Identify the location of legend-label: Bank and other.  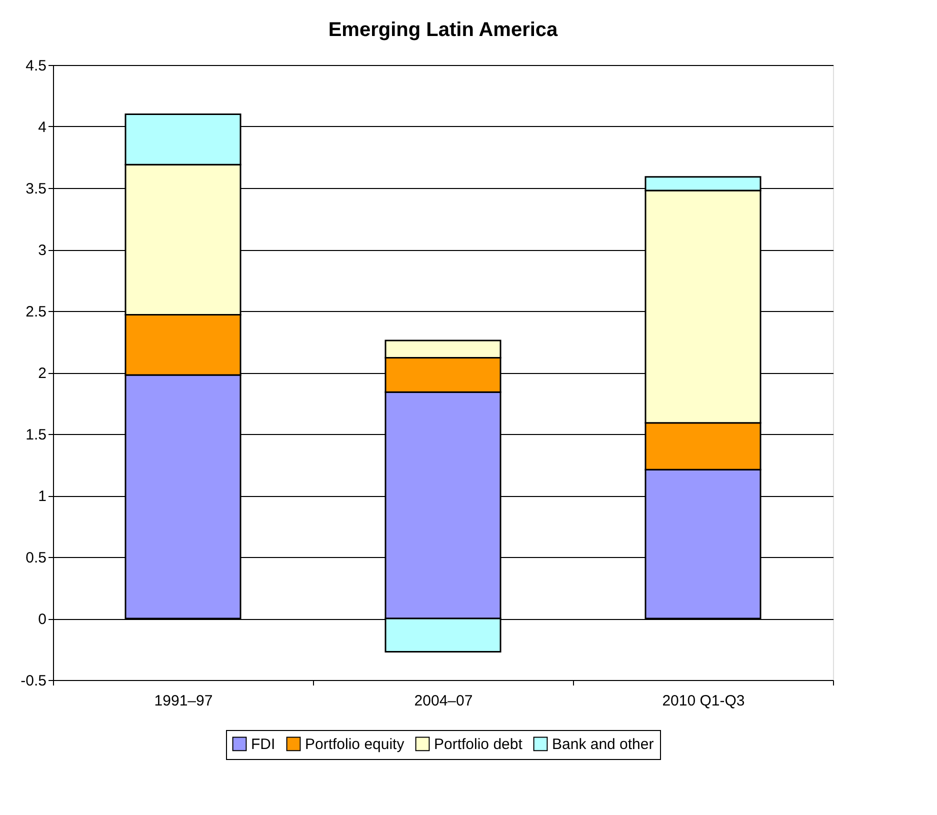
(603, 744).